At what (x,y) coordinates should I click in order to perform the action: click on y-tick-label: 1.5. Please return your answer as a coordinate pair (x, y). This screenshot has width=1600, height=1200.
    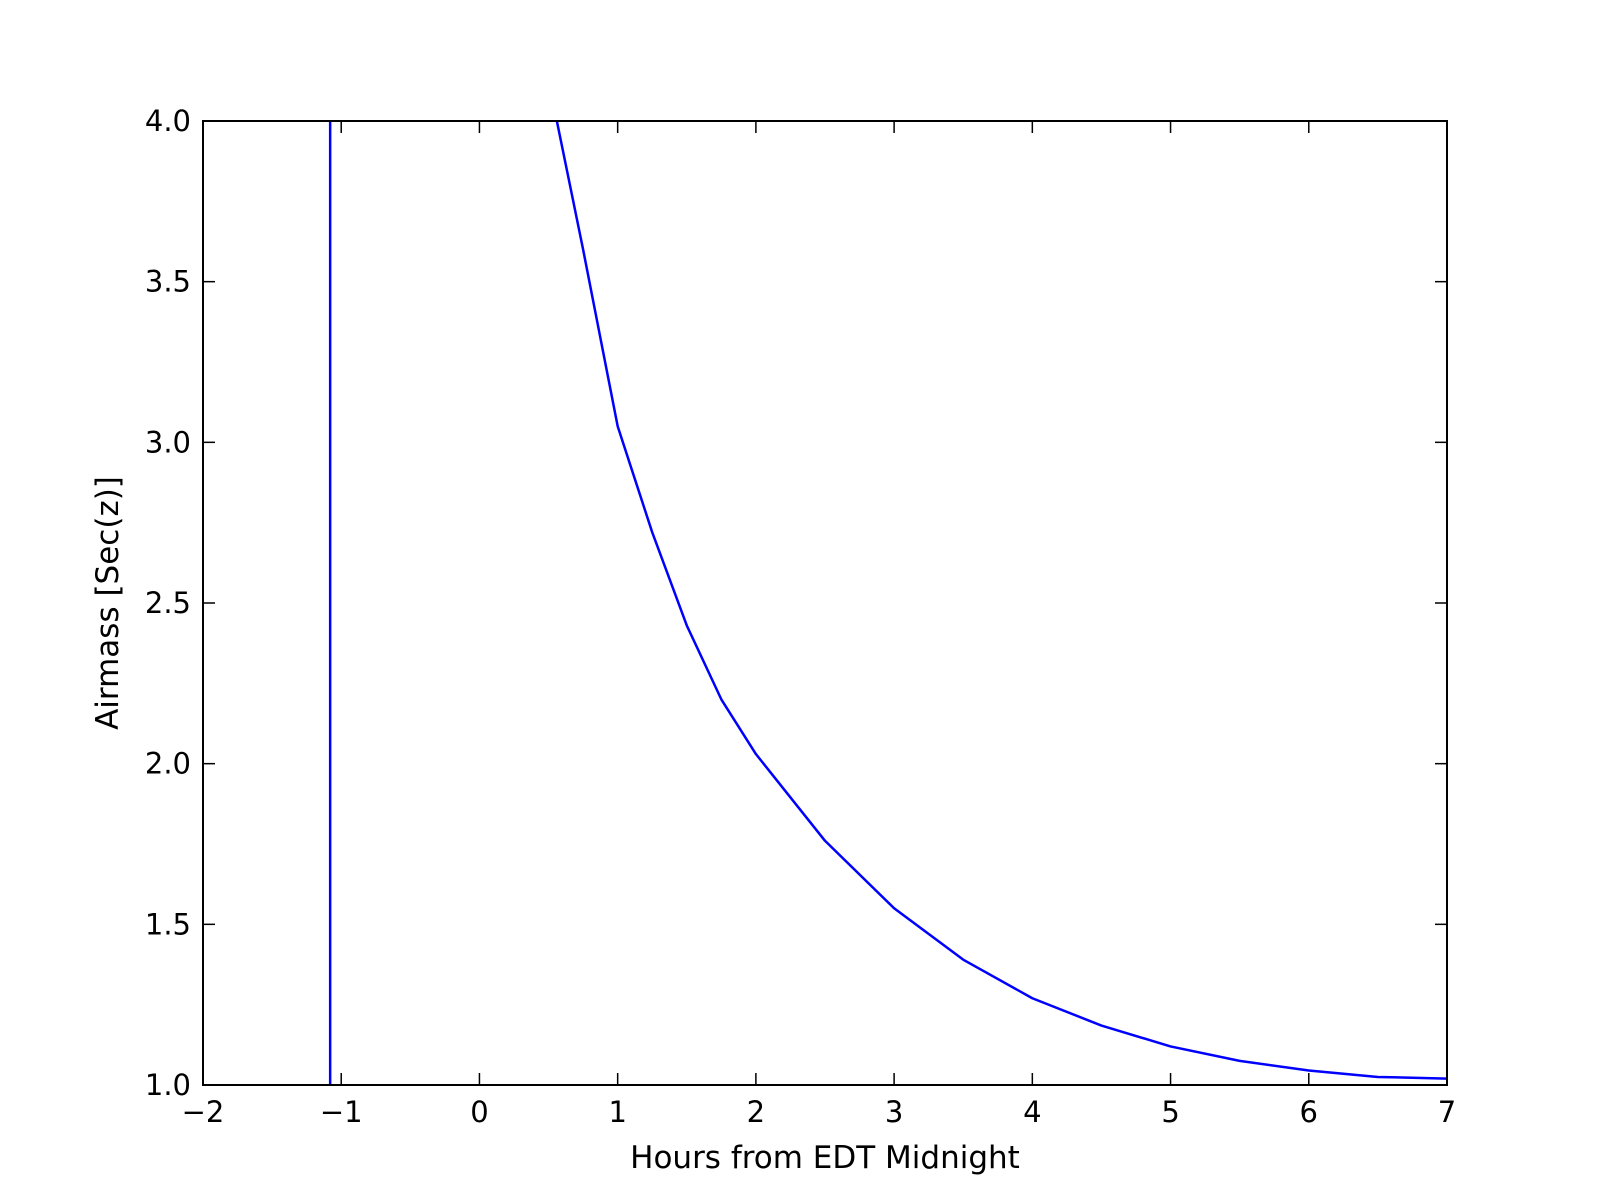
    Looking at the image, I should click on (168, 924).